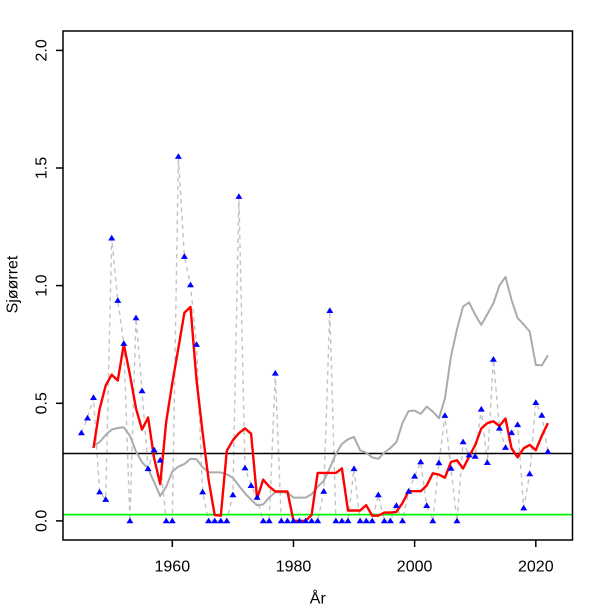  Describe the element at coordinates (294, 567) in the screenshot. I see `svg-text: 1980` at that location.